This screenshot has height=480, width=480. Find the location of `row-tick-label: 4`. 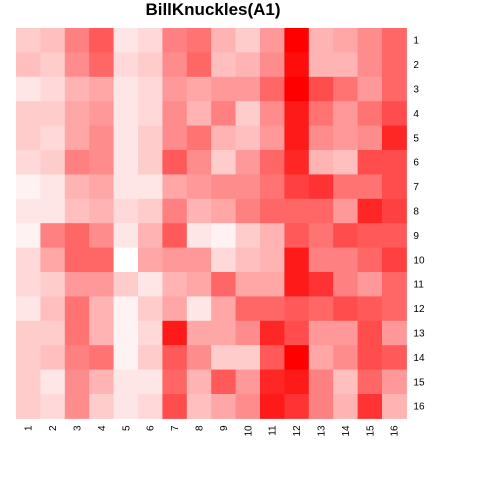

row-tick-label: 4 is located at coordinates (416, 114).